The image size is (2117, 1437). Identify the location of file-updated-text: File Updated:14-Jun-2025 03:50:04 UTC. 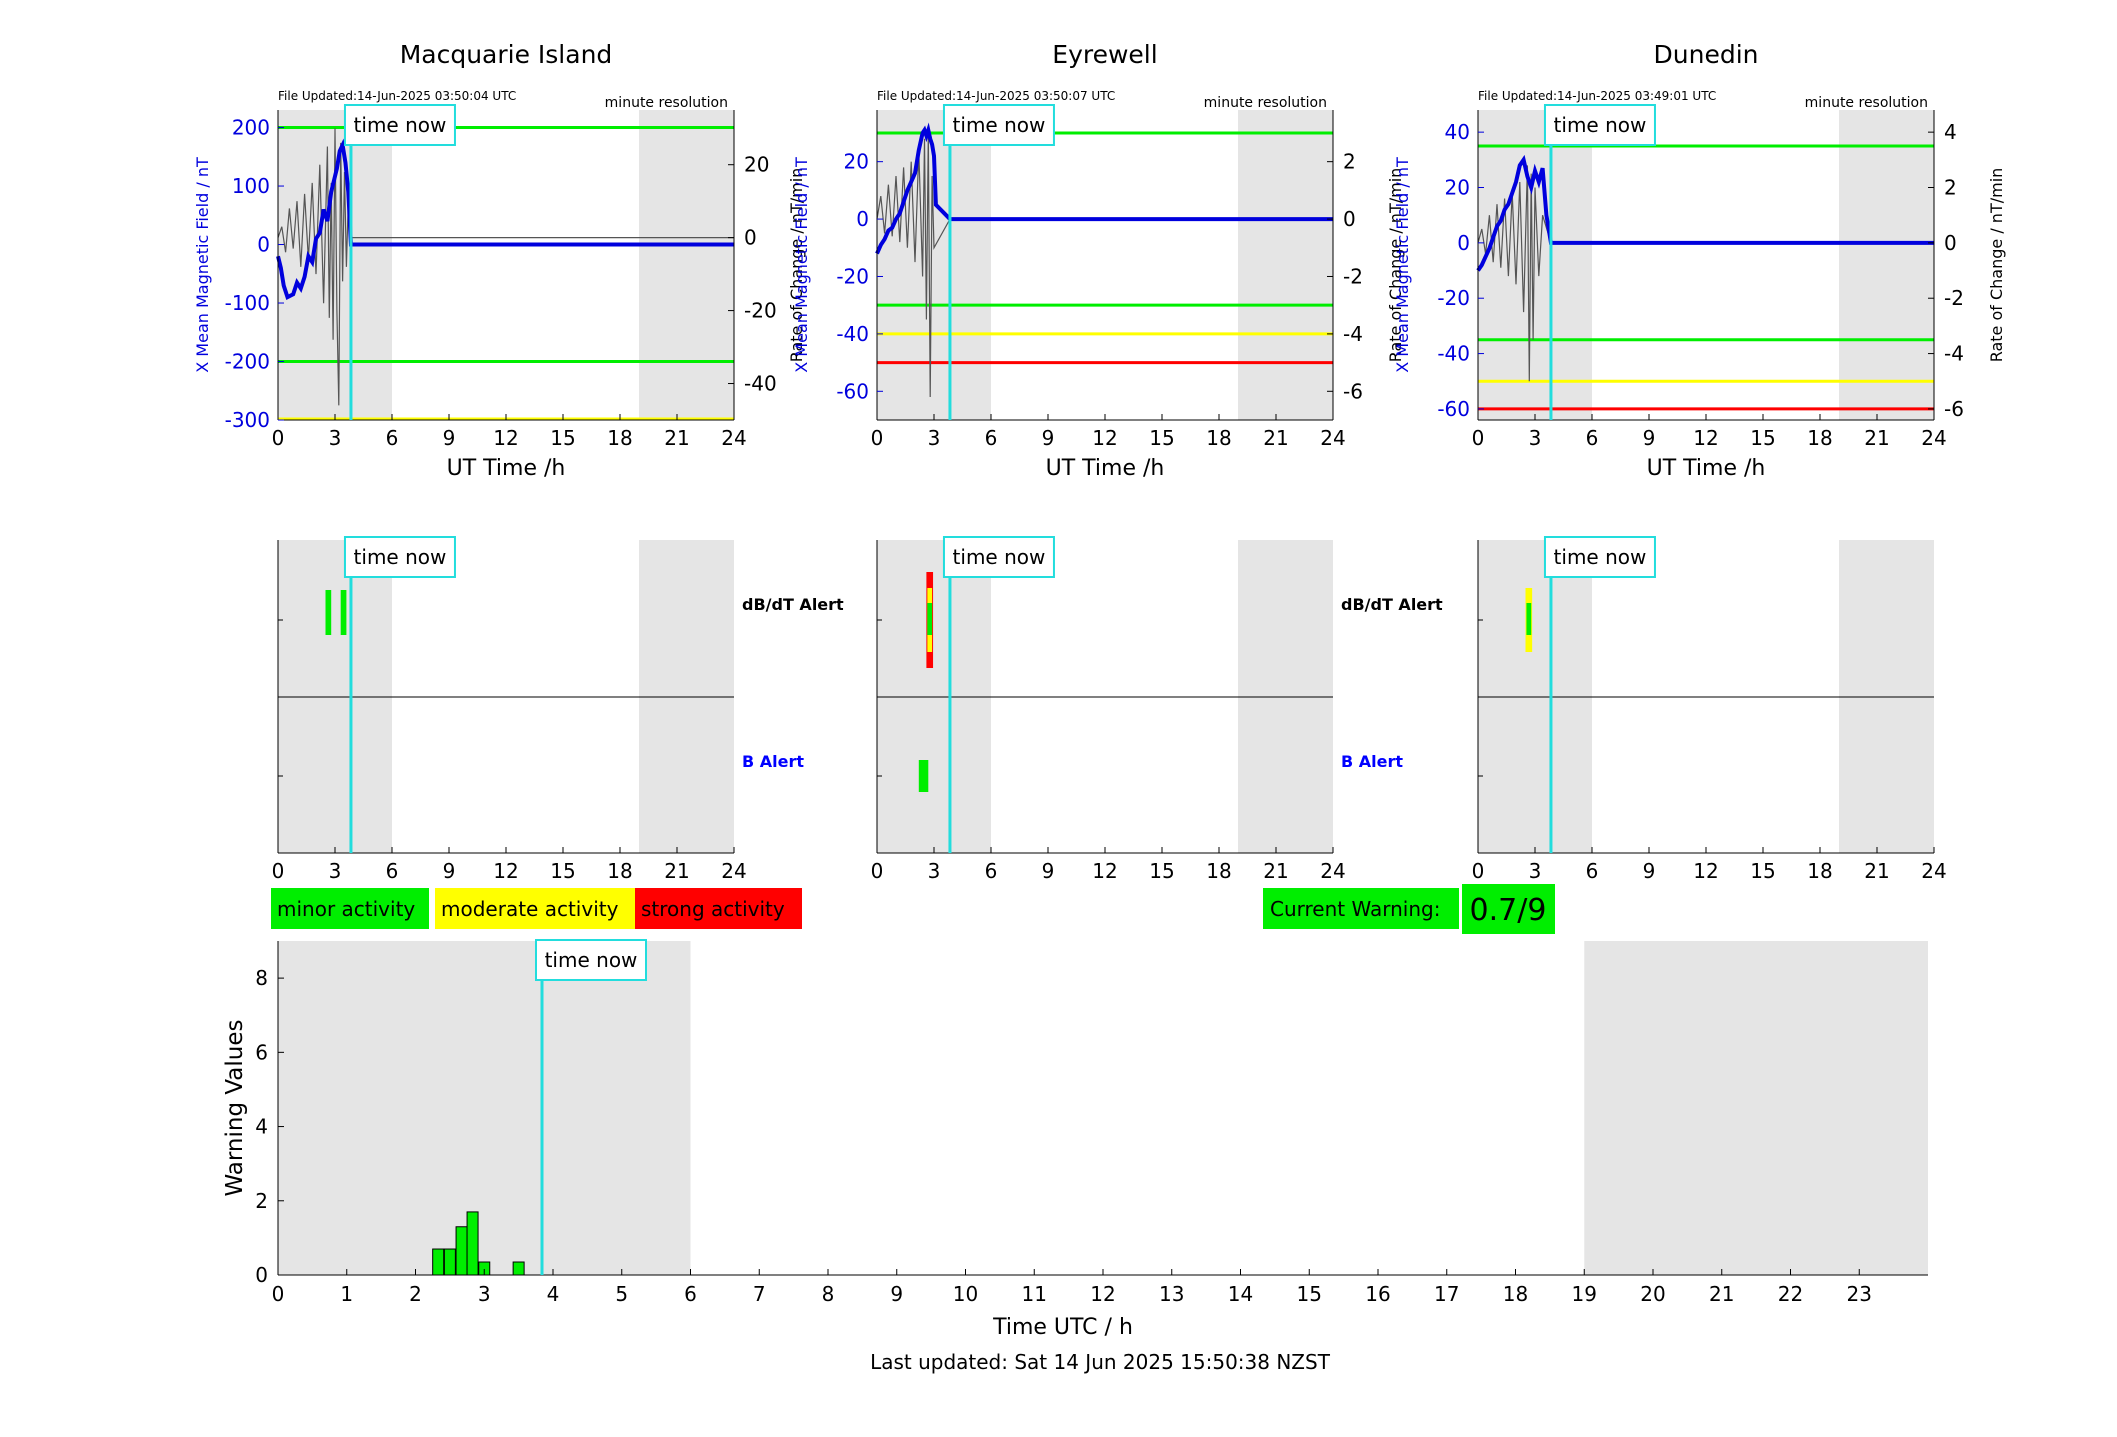
(397, 96).